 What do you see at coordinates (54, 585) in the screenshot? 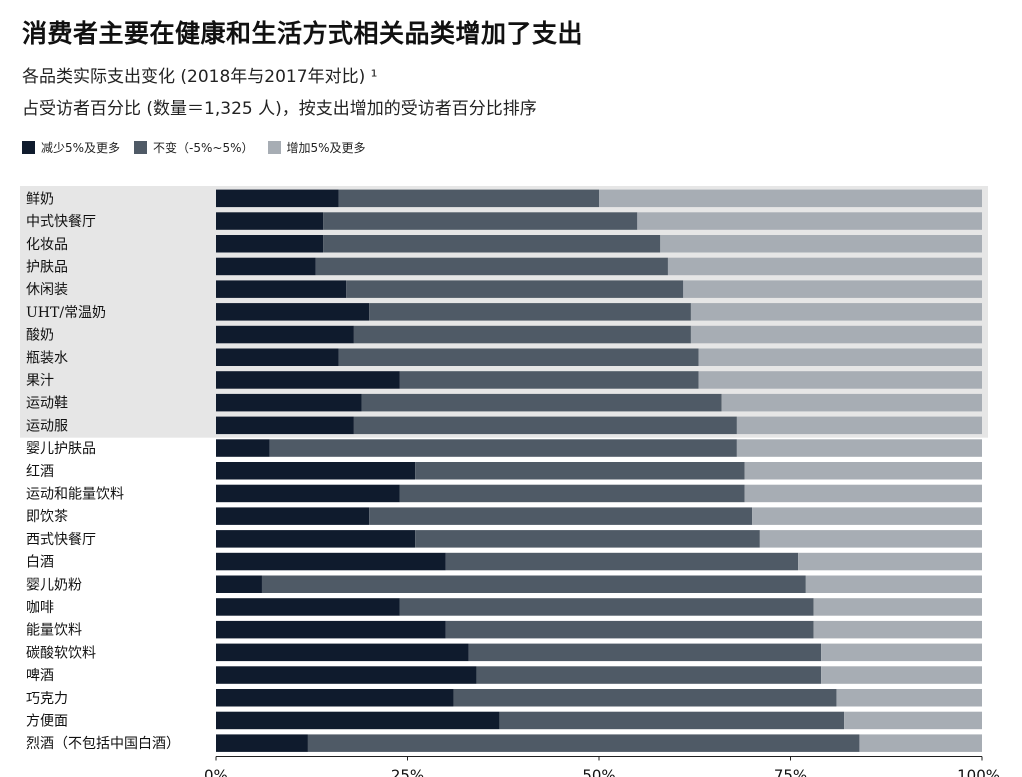
I see `category-label: 婴儿奶粉` at bounding box center [54, 585].